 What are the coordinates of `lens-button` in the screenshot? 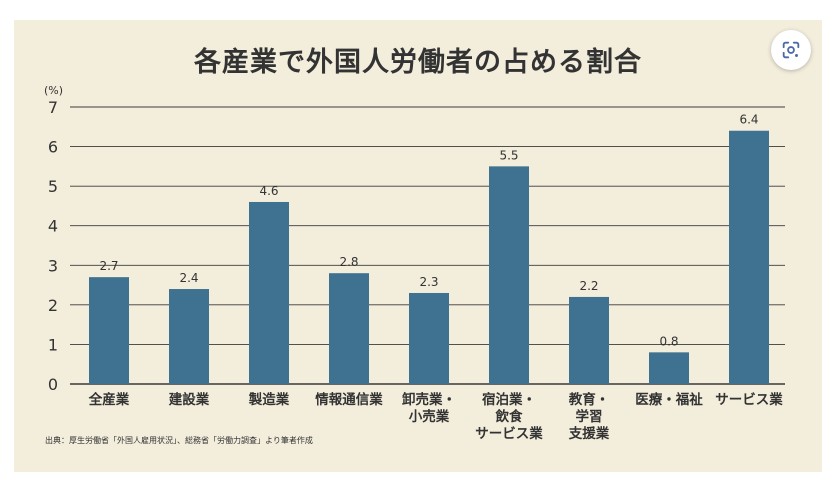 It's located at (791, 50).